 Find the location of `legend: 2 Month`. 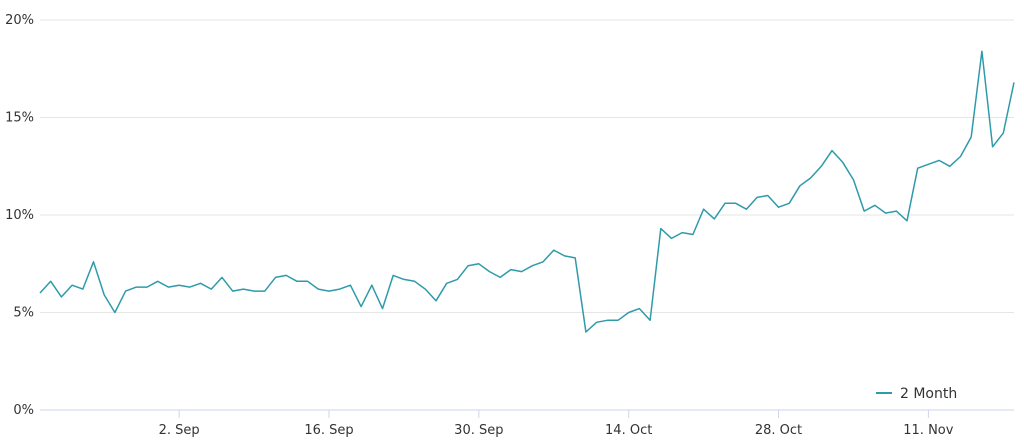

legend: 2 Month is located at coordinates (916, 394).